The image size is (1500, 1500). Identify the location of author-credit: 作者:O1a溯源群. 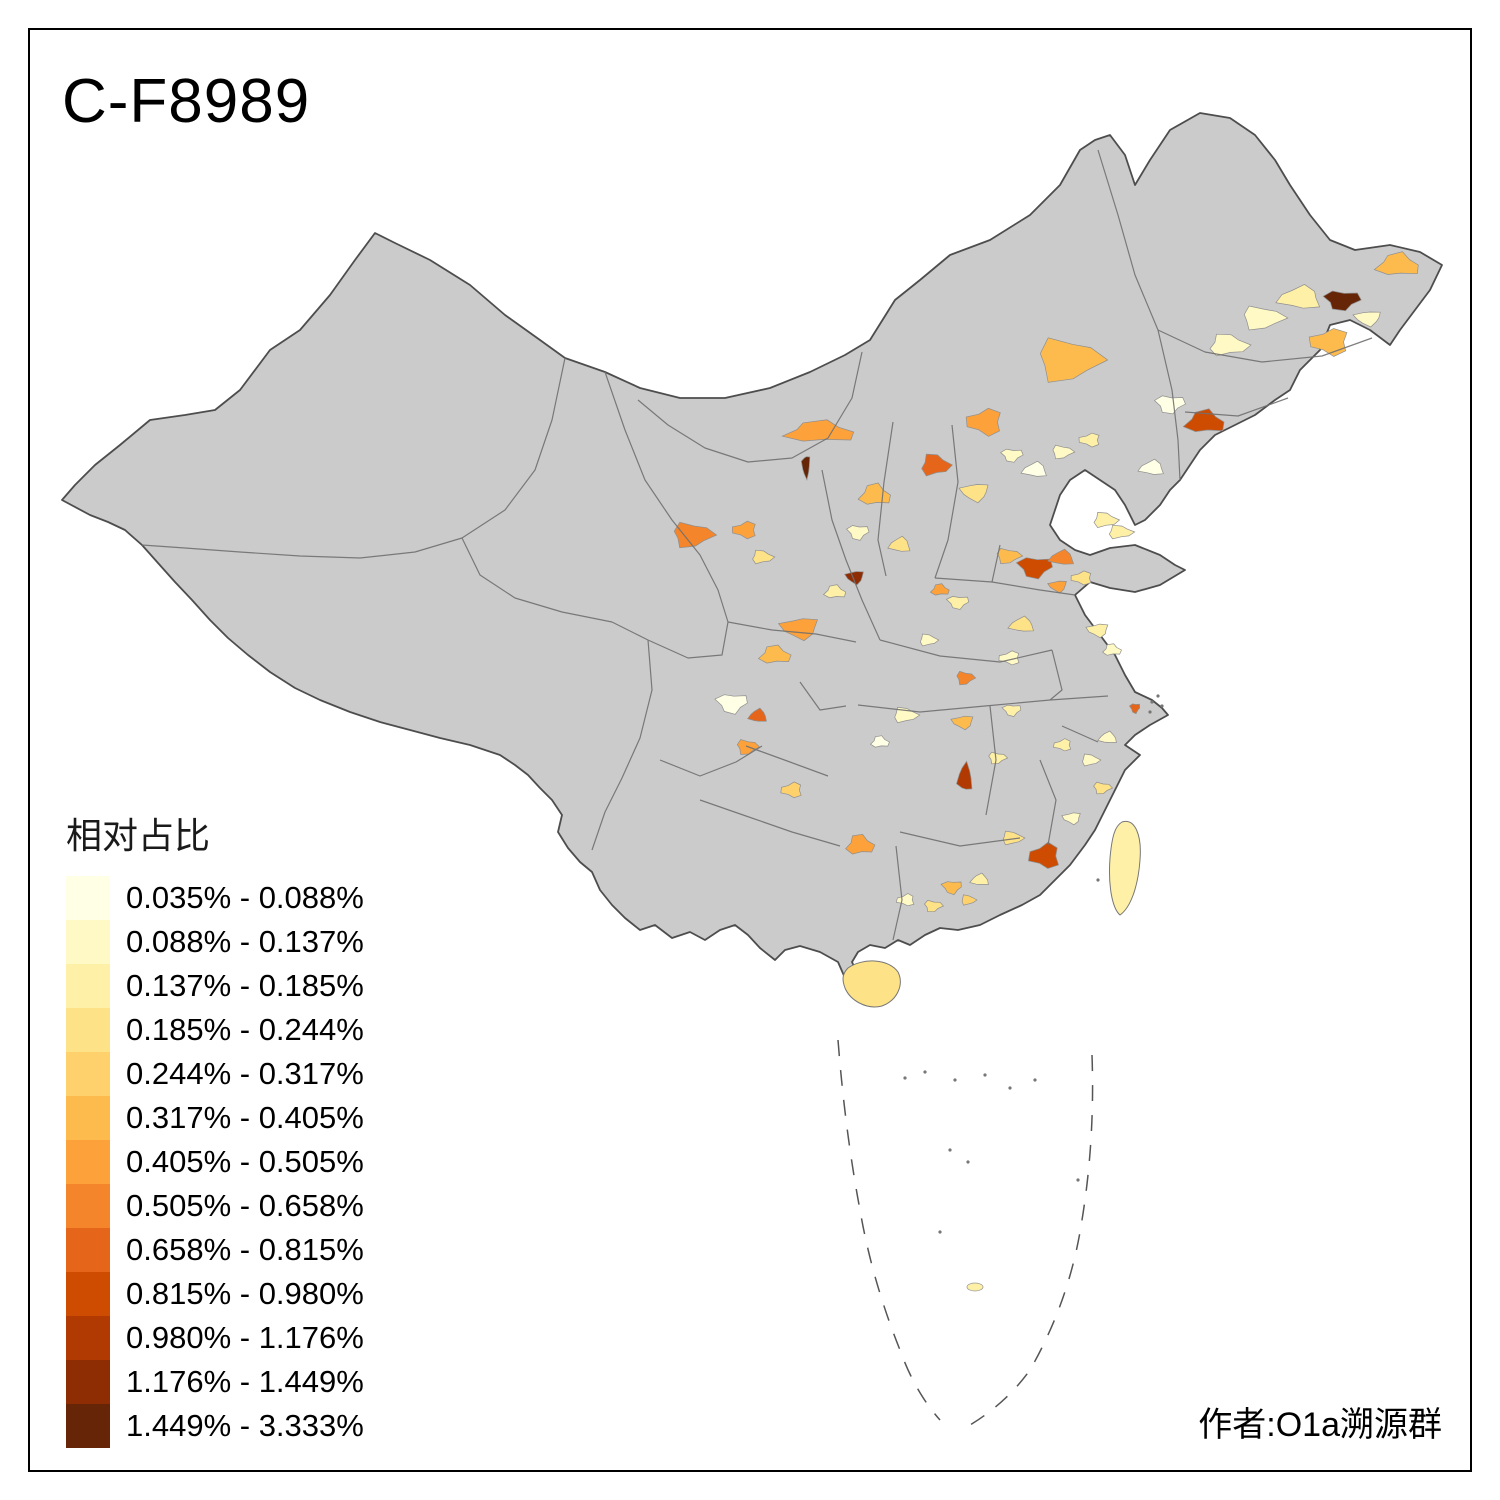
(1320, 1425).